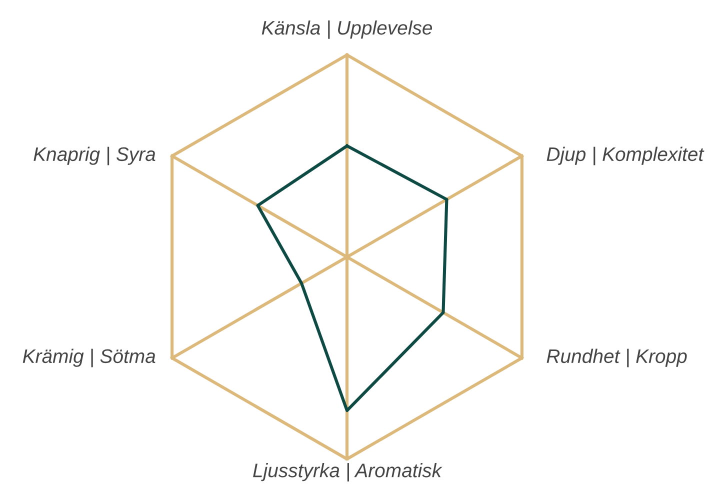 The image size is (723, 501). What do you see at coordinates (625, 156) in the screenshot?
I see `spoke-label: Djup | Komplexitet` at bounding box center [625, 156].